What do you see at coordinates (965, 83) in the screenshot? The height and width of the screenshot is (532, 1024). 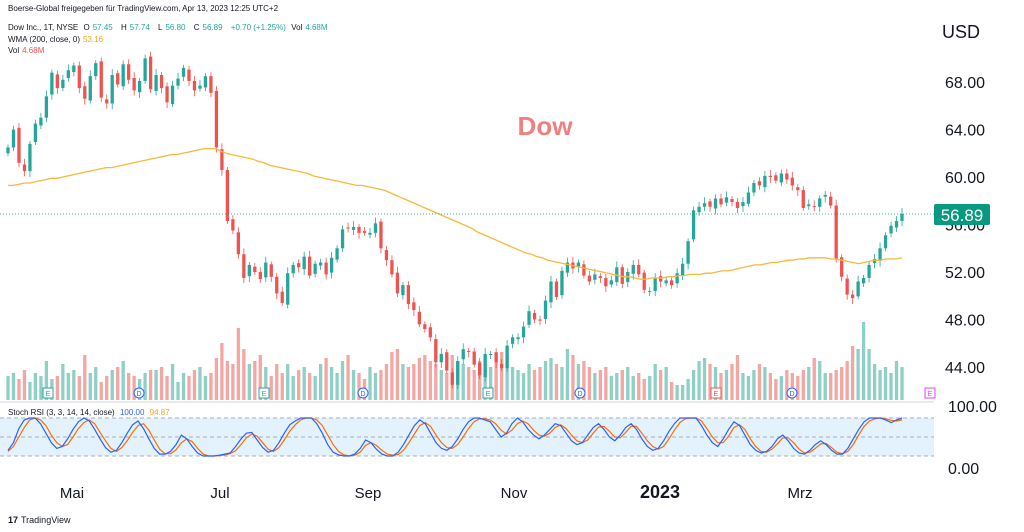 I see `y-tick-label: 68.00` at bounding box center [965, 83].